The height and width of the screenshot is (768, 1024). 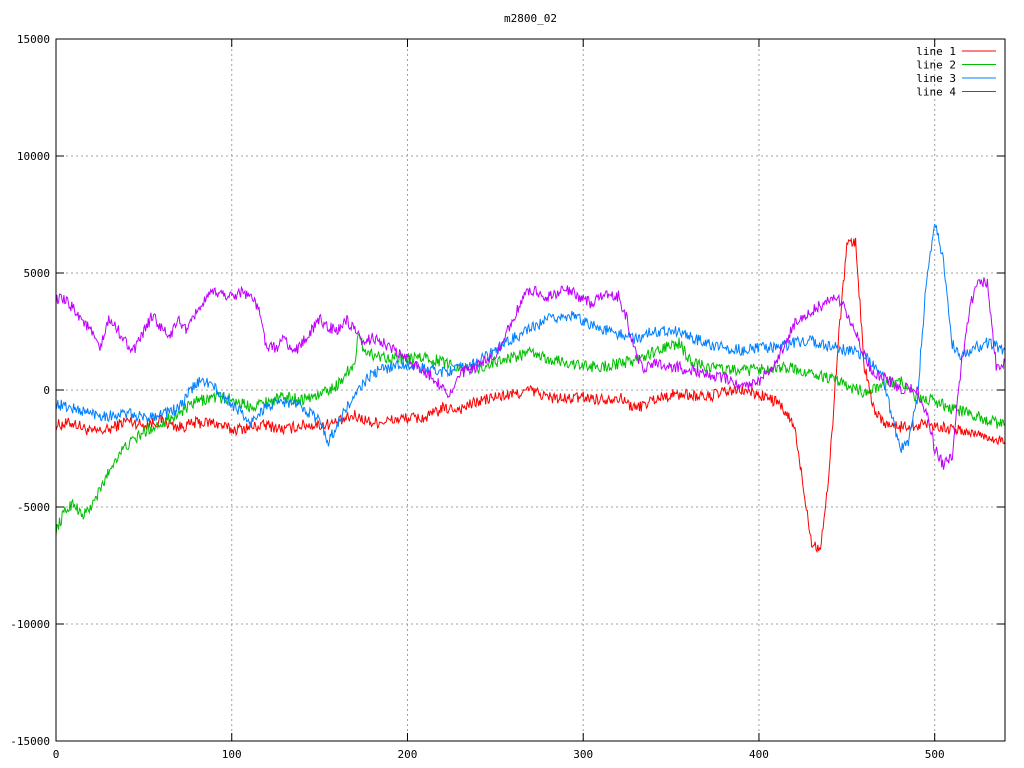 I want to click on legend-label-3: line 3, so click(x=936, y=78).